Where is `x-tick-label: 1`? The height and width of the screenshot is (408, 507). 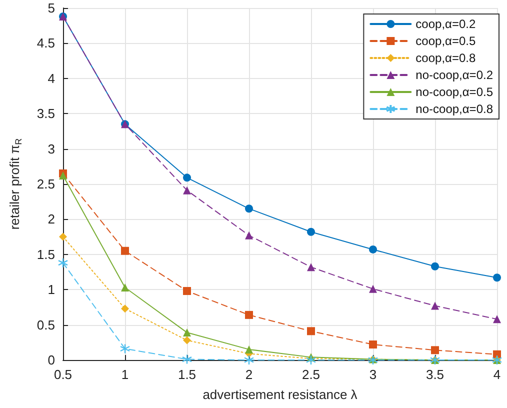 x-tick-label: 1 is located at coordinates (125, 374).